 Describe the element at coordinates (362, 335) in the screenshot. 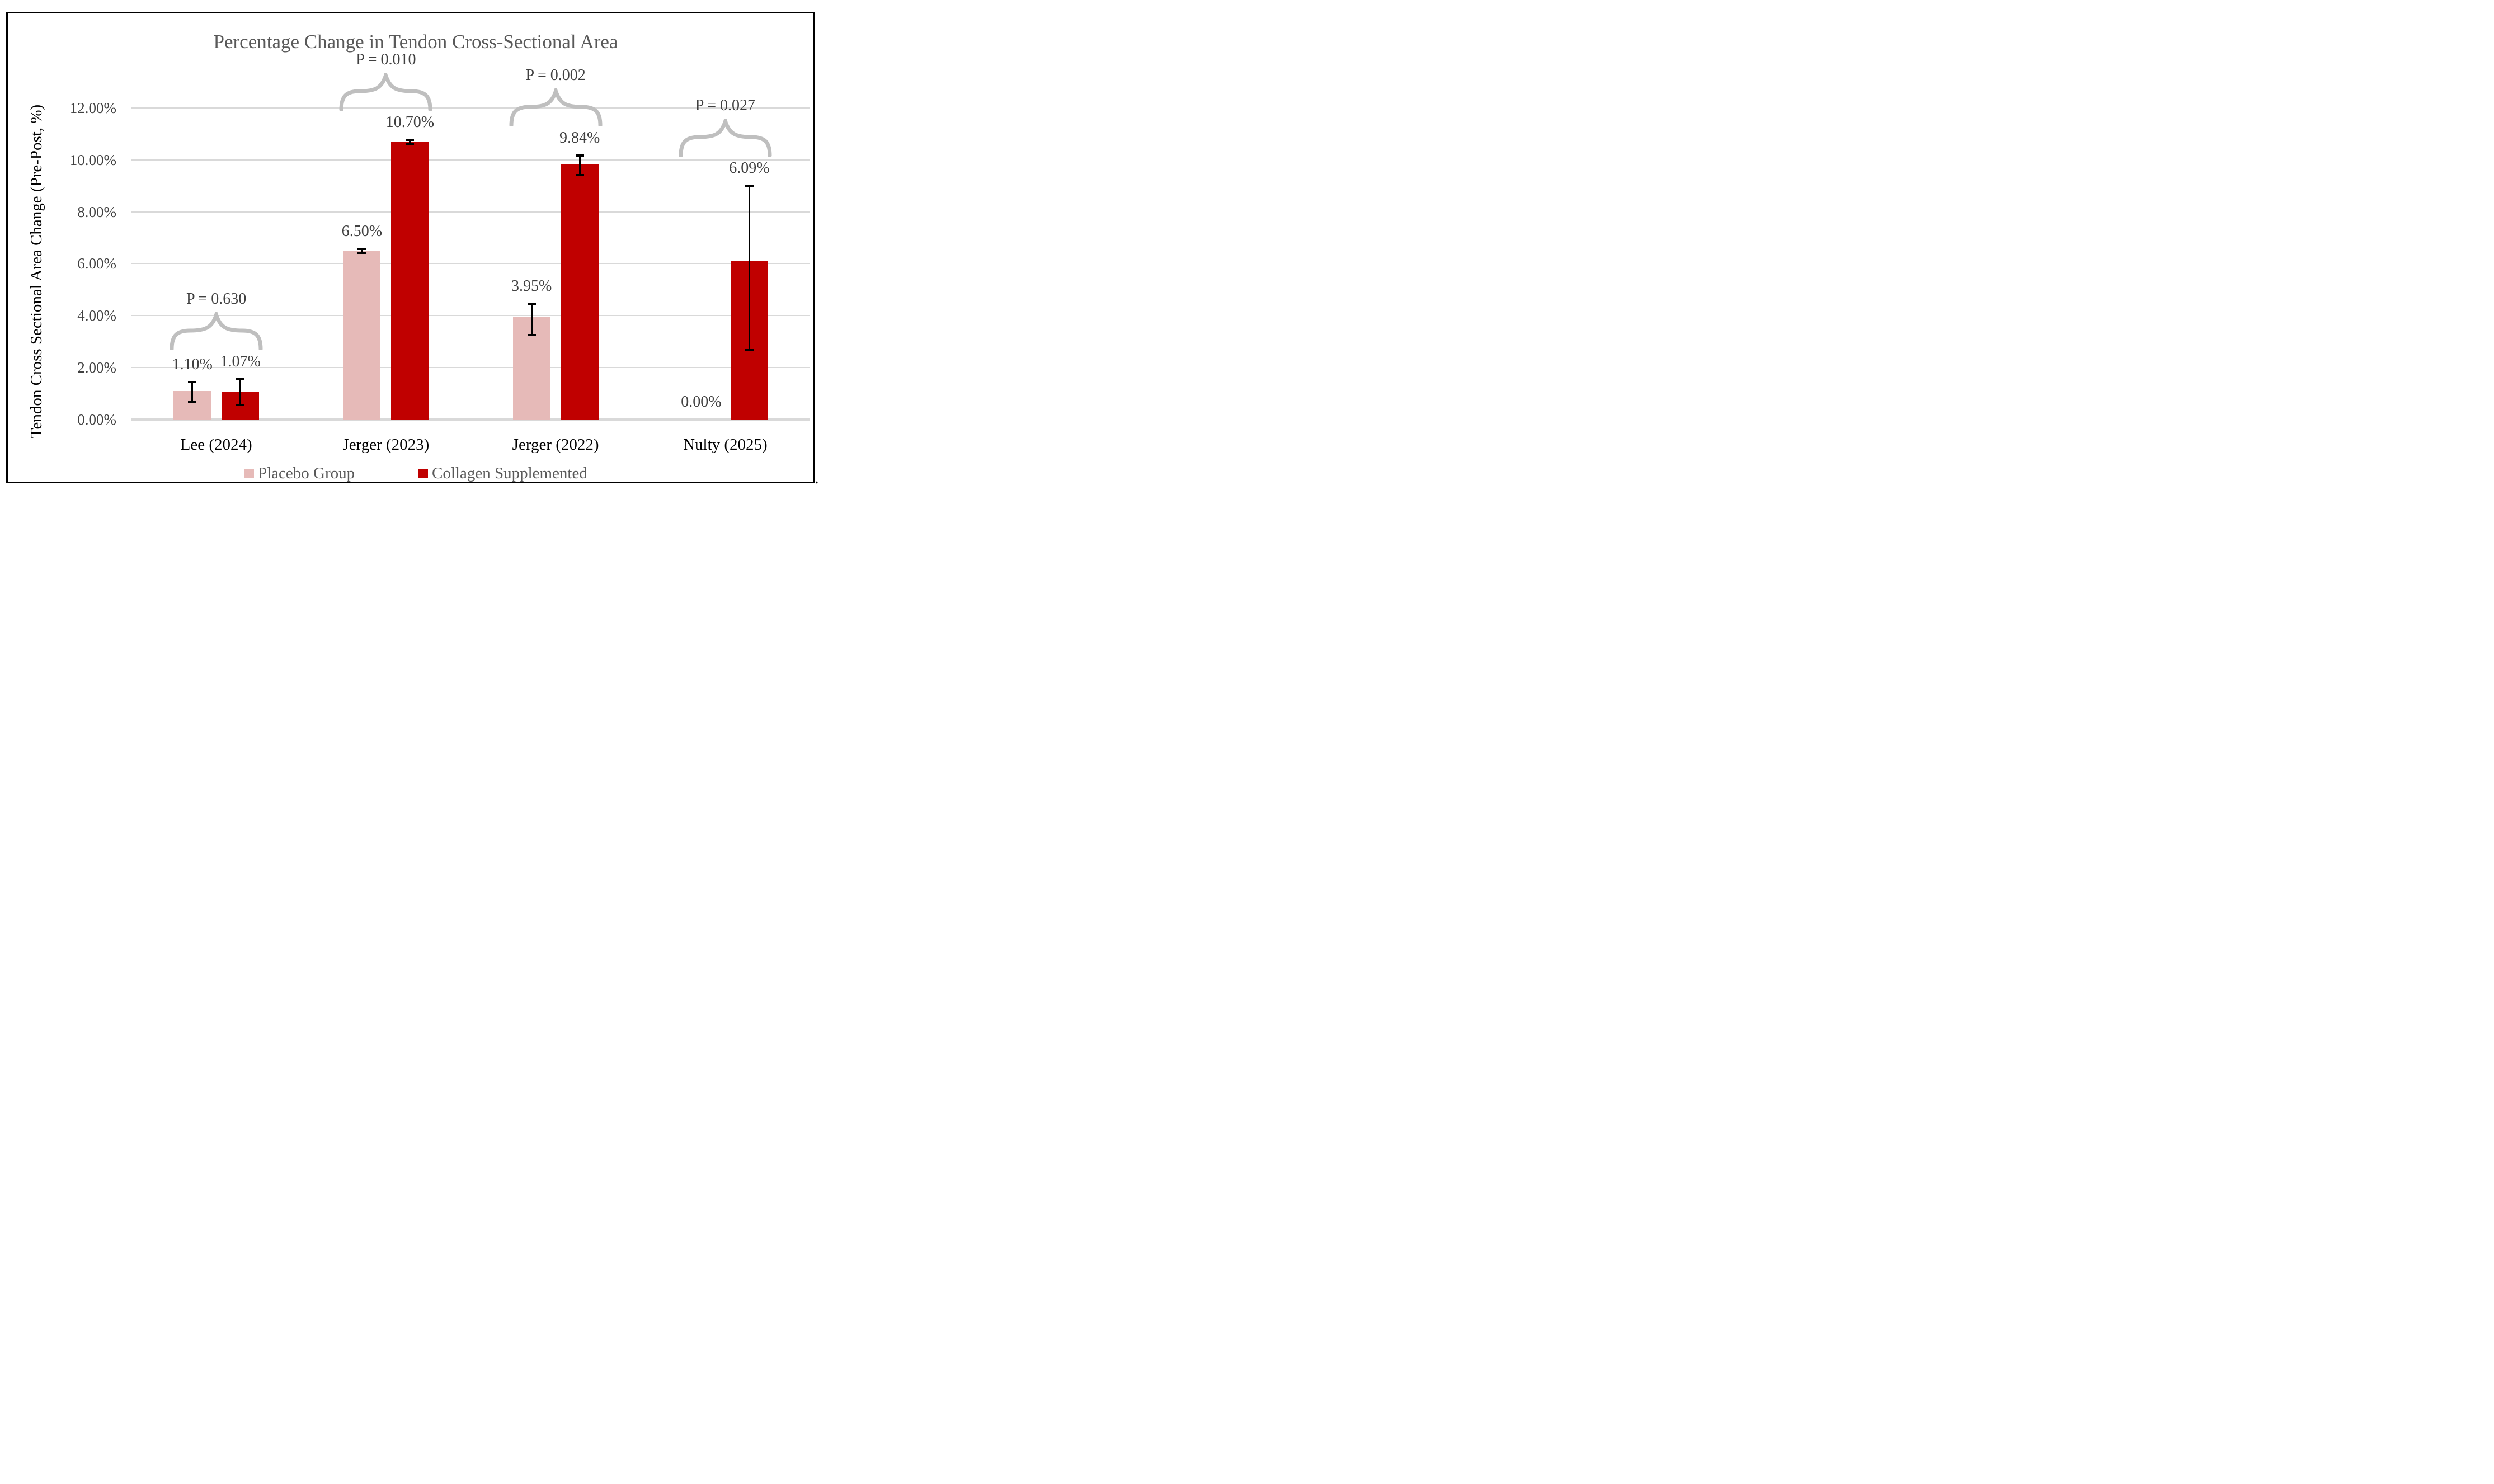

I see `placebo-bar` at that location.